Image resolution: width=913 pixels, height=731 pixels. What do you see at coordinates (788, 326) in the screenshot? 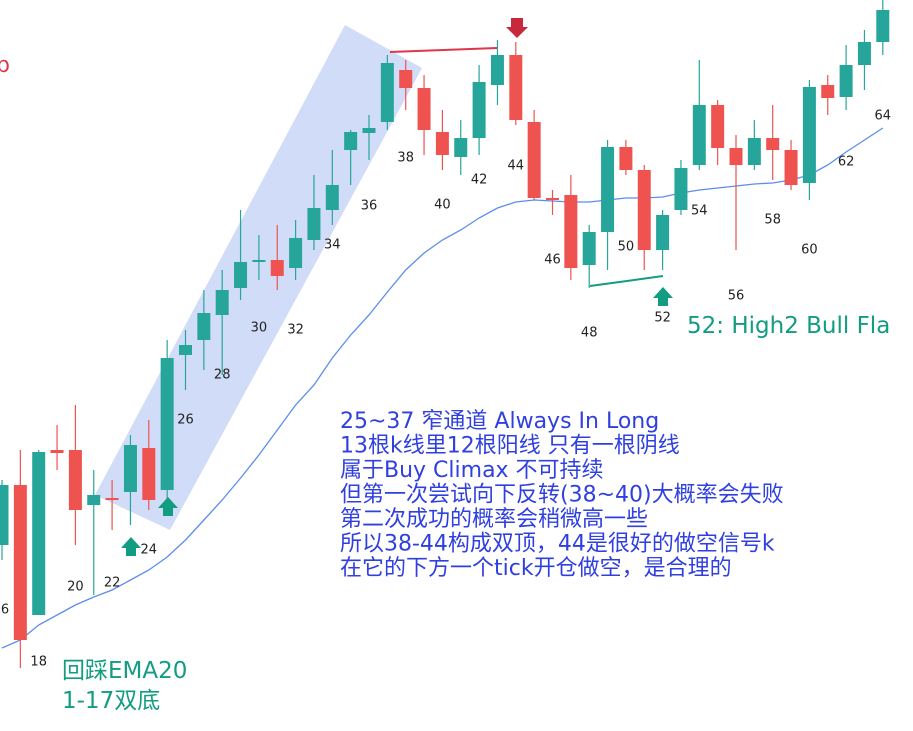
I see `flag-note: 52: High2 Bull Fla` at bounding box center [788, 326].